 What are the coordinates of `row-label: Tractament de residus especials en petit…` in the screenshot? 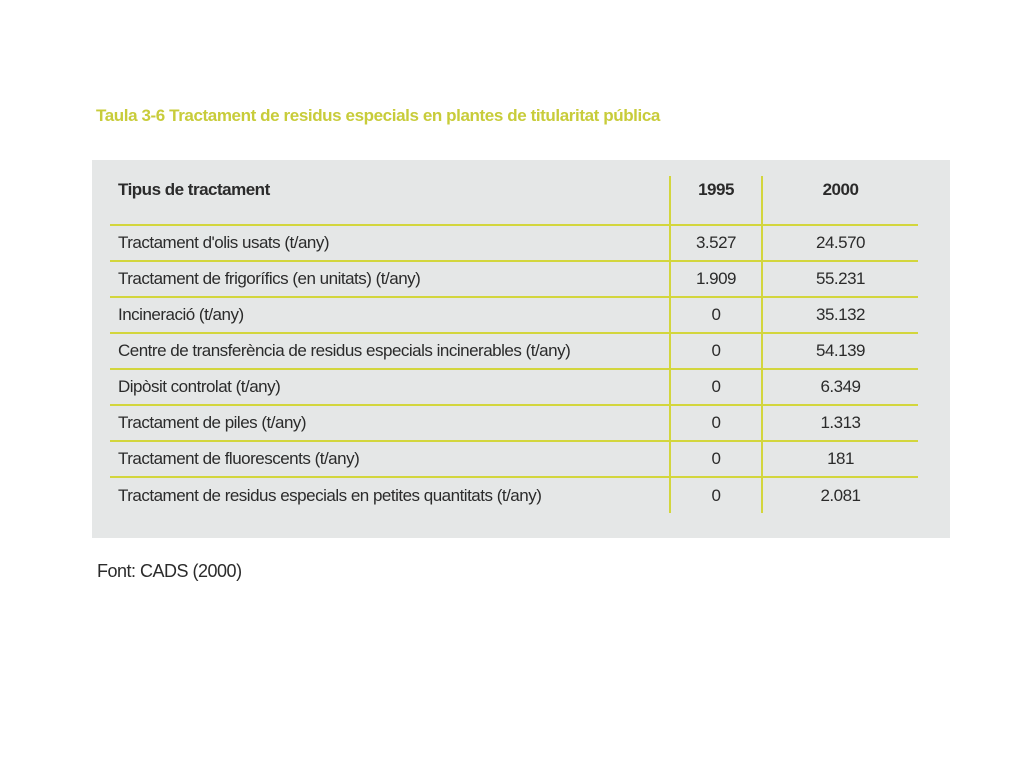 It's located at (330, 495).